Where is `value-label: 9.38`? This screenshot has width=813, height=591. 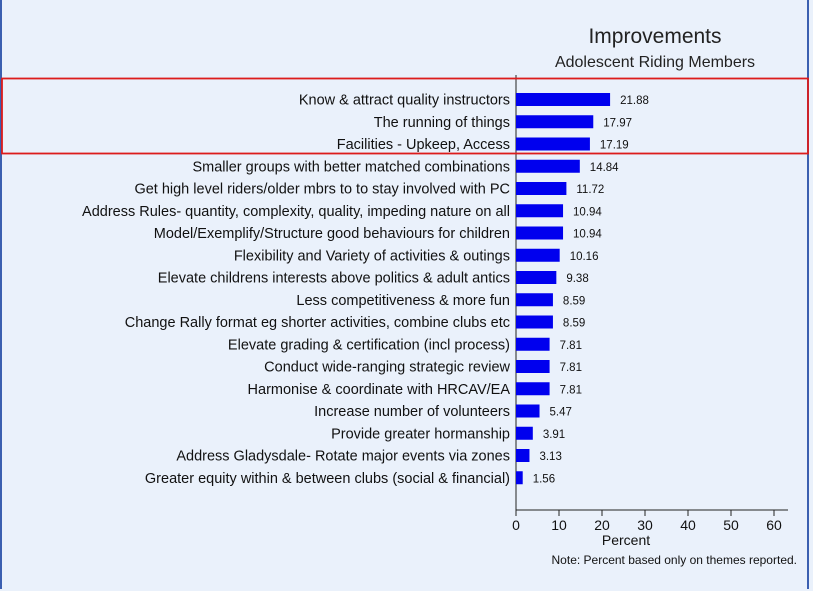 value-label: 9.38 is located at coordinates (577, 279).